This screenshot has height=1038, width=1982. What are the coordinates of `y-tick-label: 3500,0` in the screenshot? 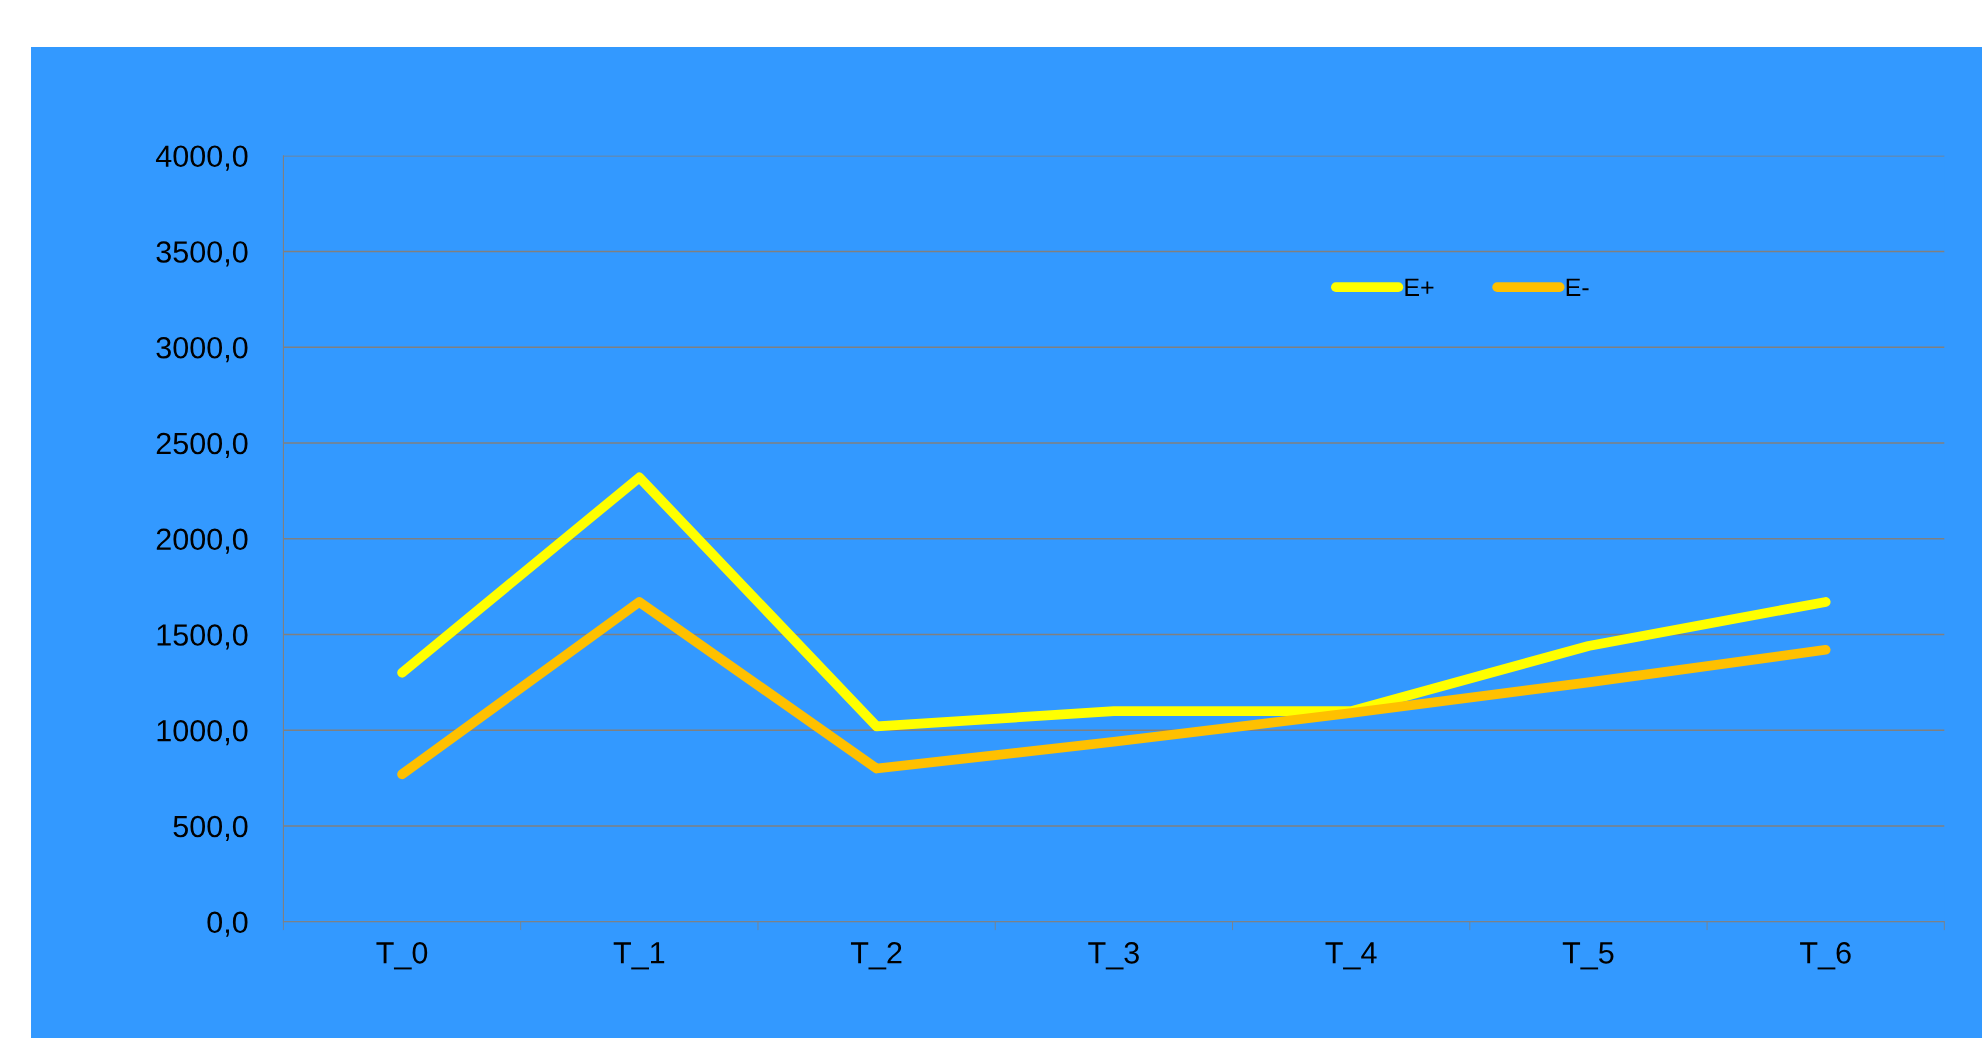 It's located at (202, 254).